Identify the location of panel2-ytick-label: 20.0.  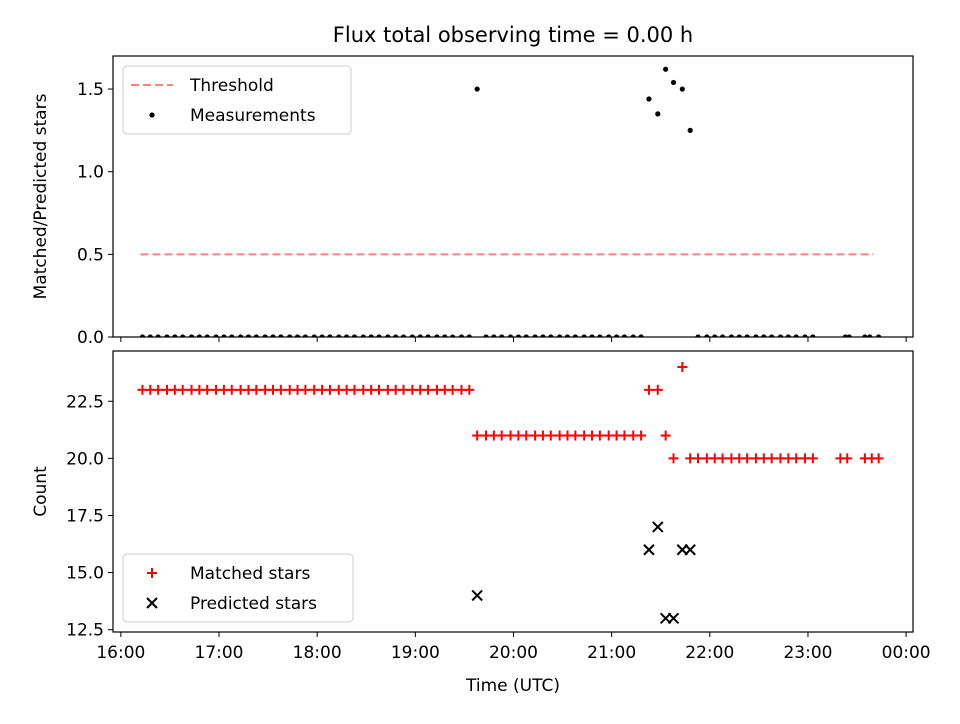
(85, 459).